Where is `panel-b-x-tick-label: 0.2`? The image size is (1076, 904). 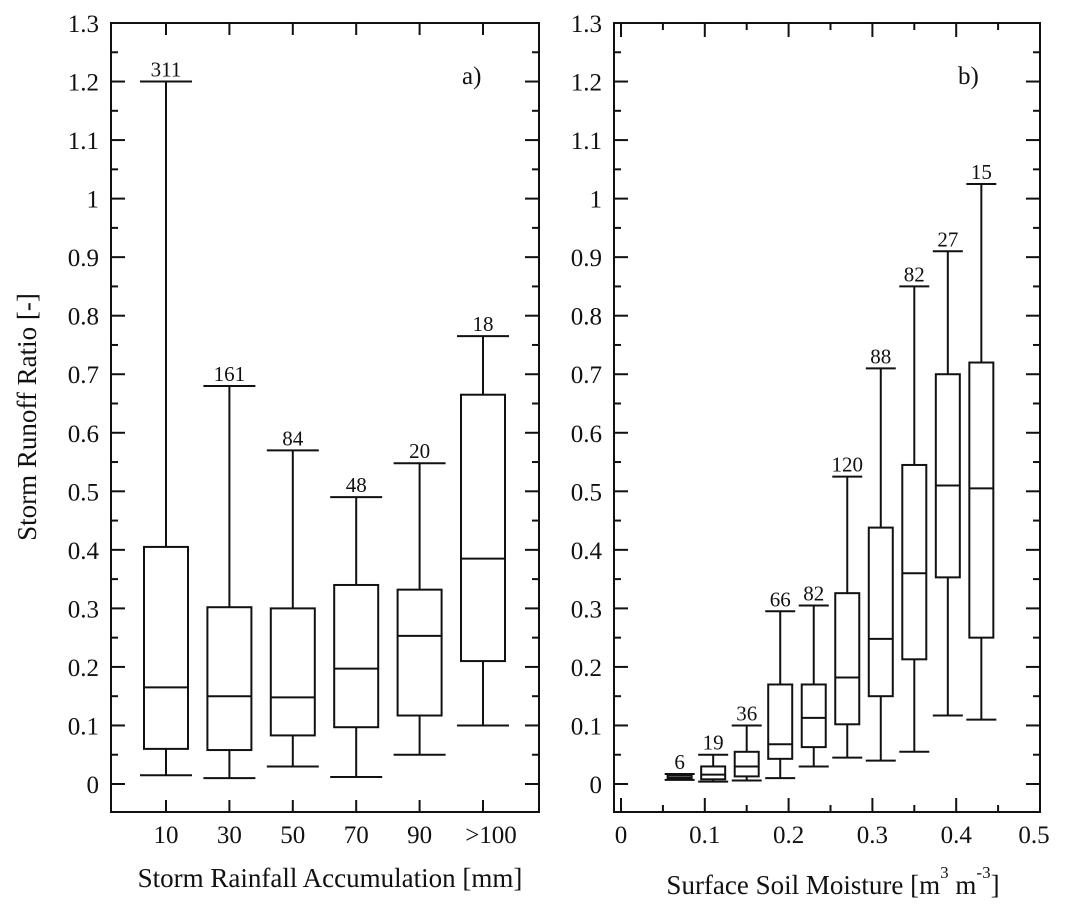 panel-b-x-tick-label: 0.2 is located at coordinates (788, 835).